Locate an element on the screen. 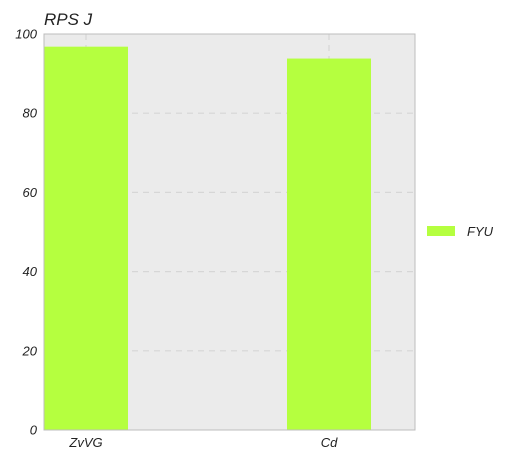 This screenshot has width=528, height=462. x-tick-label: Cd is located at coordinates (329, 442).